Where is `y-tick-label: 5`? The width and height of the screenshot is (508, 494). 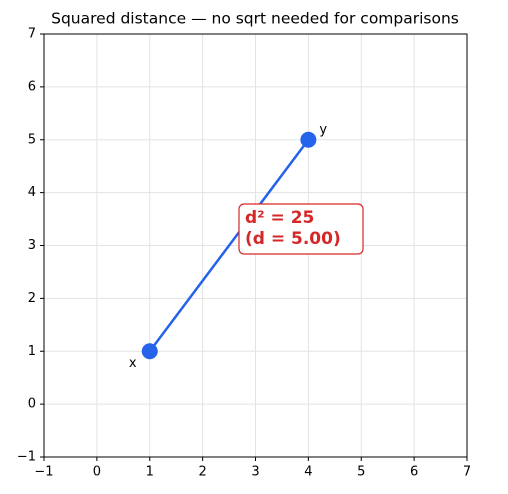
y-tick-label: 5 is located at coordinates (32, 139).